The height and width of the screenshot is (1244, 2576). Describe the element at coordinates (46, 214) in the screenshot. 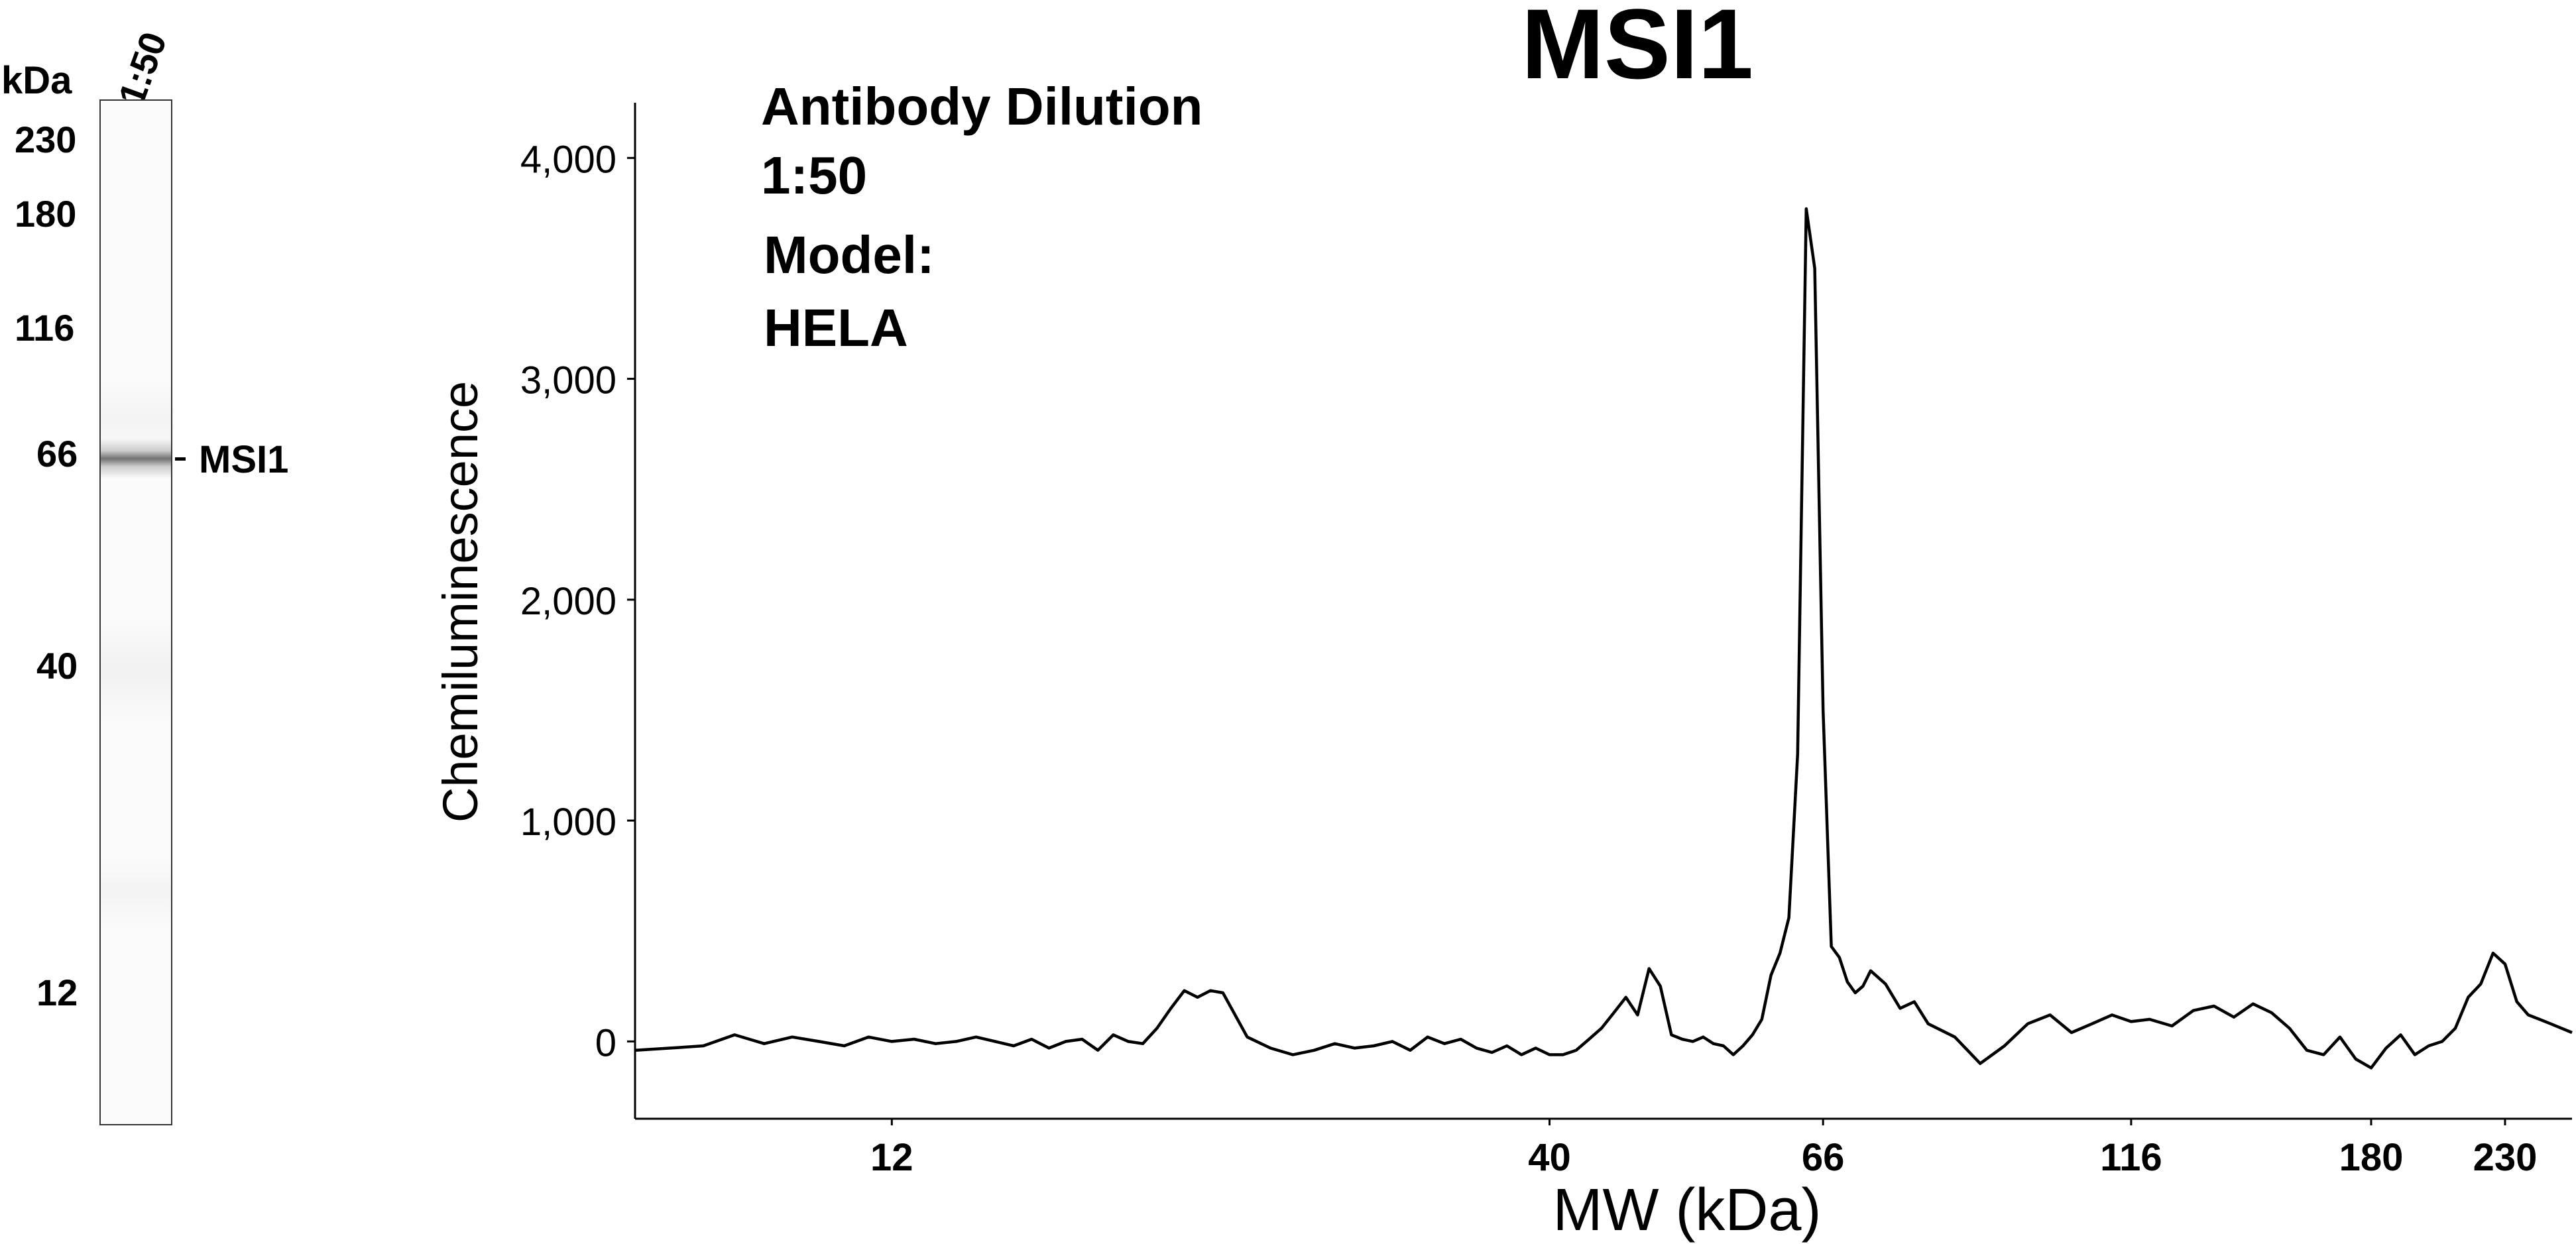

I see `marker-label-180: 180` at that location.